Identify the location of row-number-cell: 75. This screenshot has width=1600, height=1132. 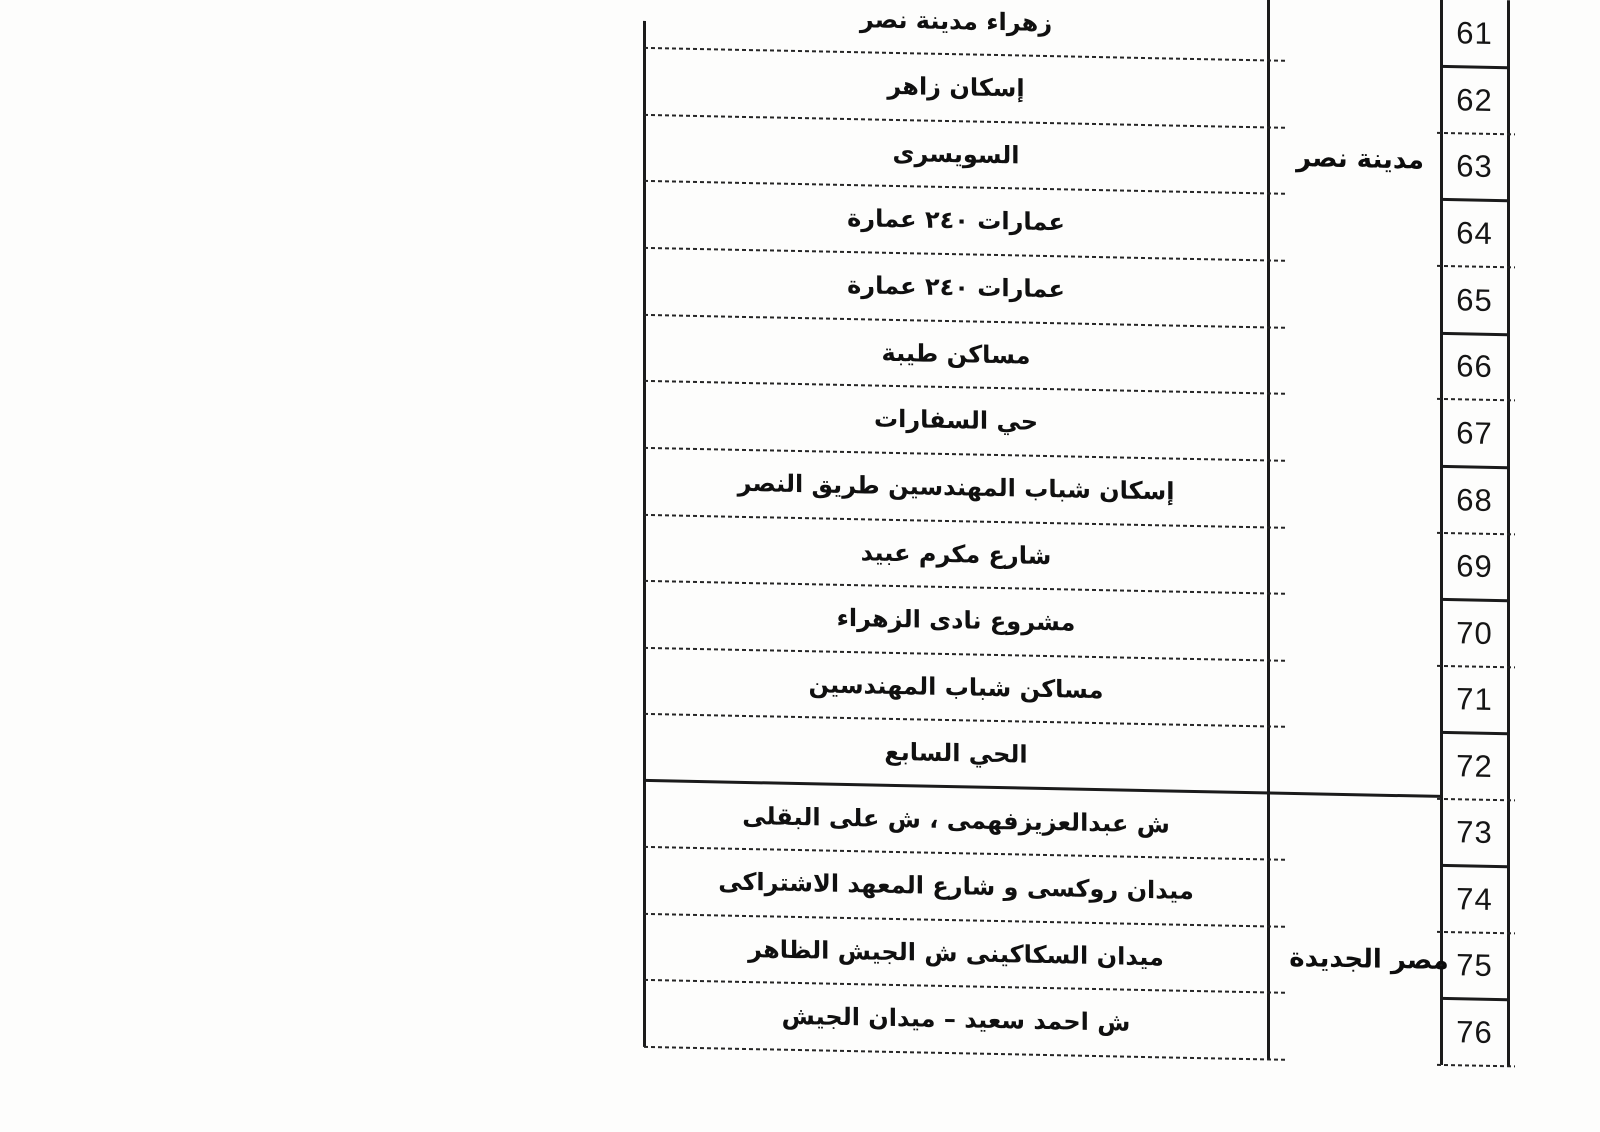
(1474, 965).